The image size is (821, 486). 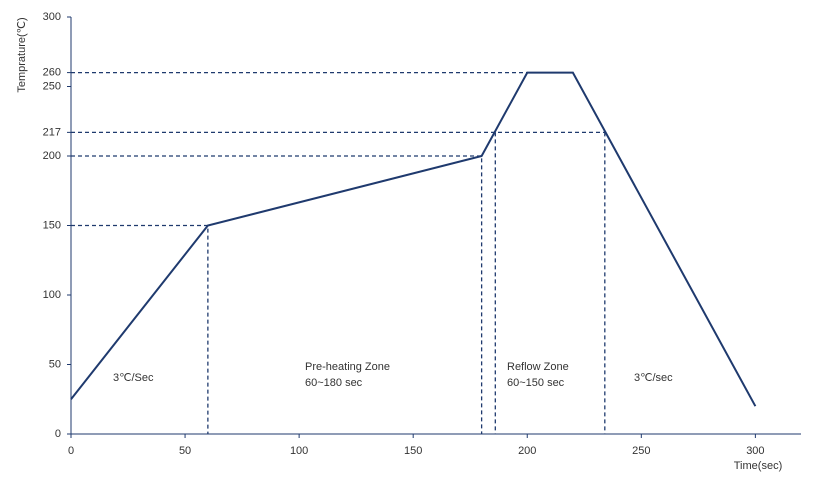 I want to click on annotation: 60~150 sec, so click(x=536, y=383).